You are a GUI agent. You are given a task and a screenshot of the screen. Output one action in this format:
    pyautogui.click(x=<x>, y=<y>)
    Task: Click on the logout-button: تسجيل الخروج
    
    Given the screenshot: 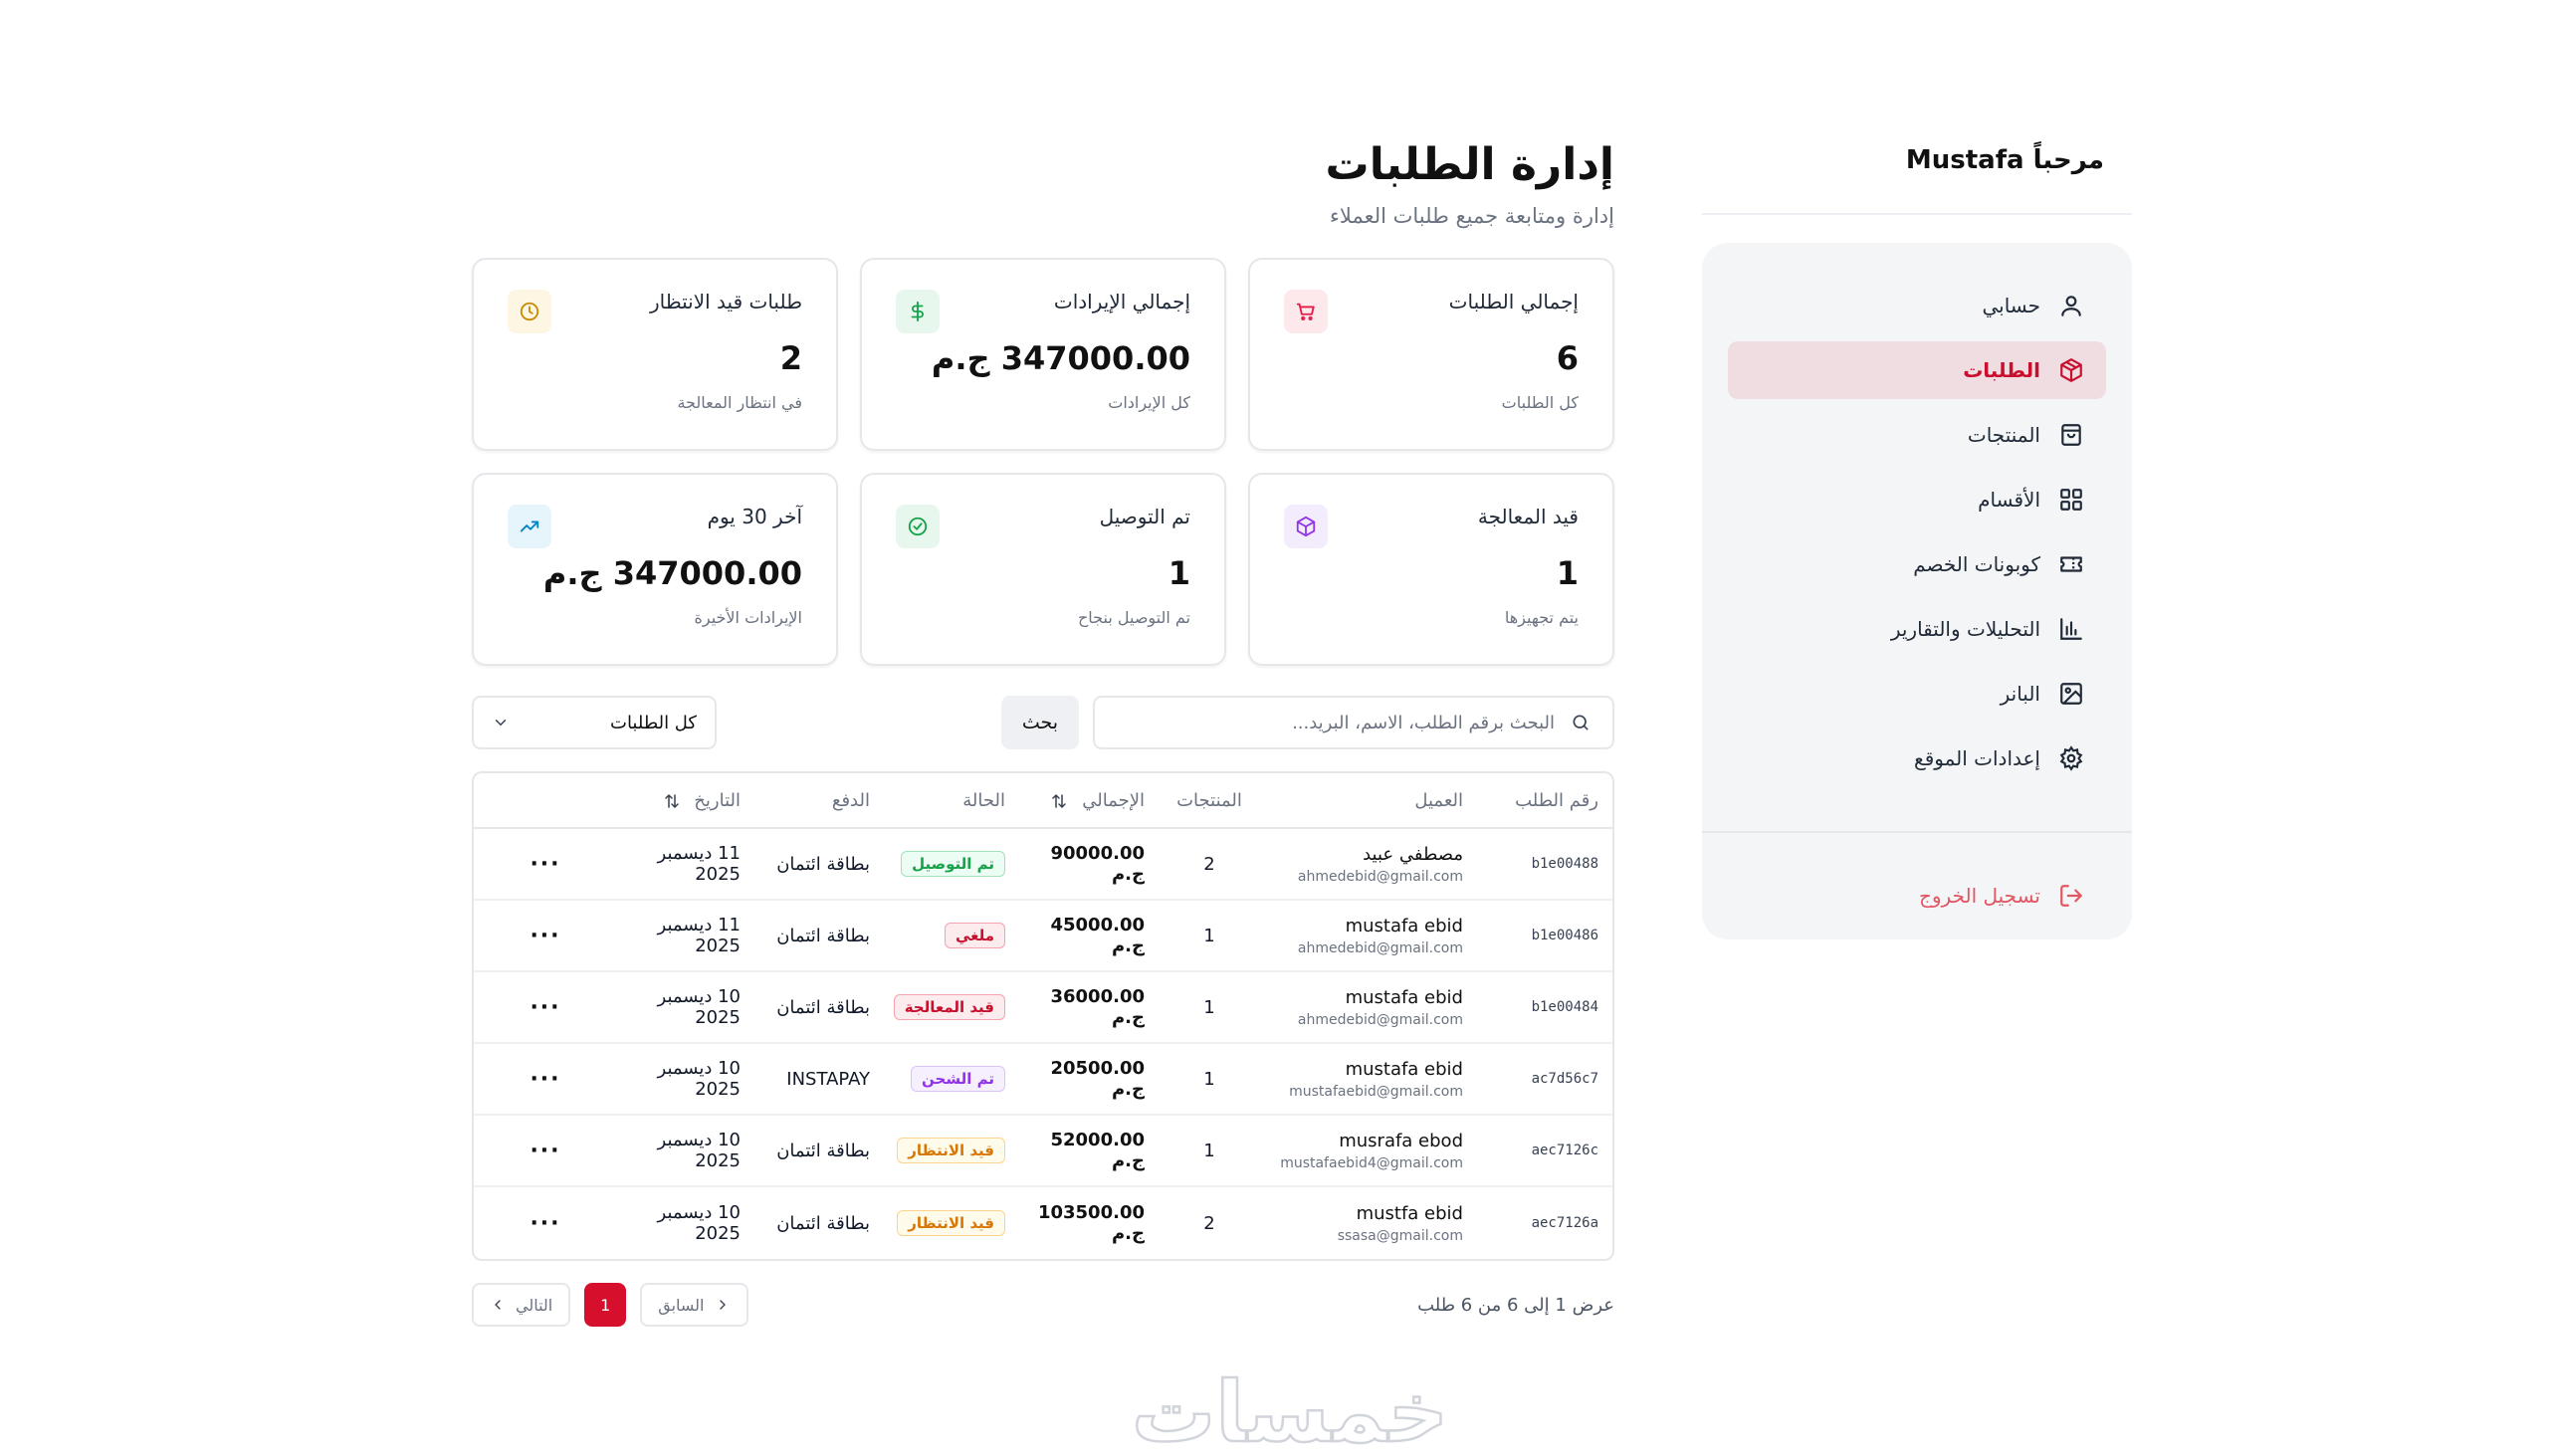 What is the action you would take?
    pyautogui.click(x=1917, y=896)
    